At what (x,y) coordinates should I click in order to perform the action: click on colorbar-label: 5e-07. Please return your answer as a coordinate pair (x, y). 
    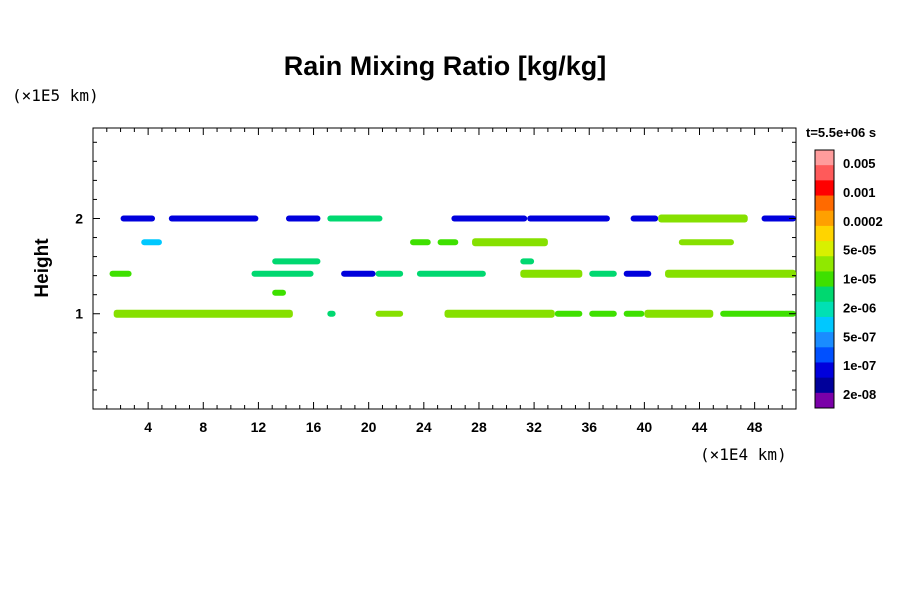
    Looking at the image, I should click on (859, 336).